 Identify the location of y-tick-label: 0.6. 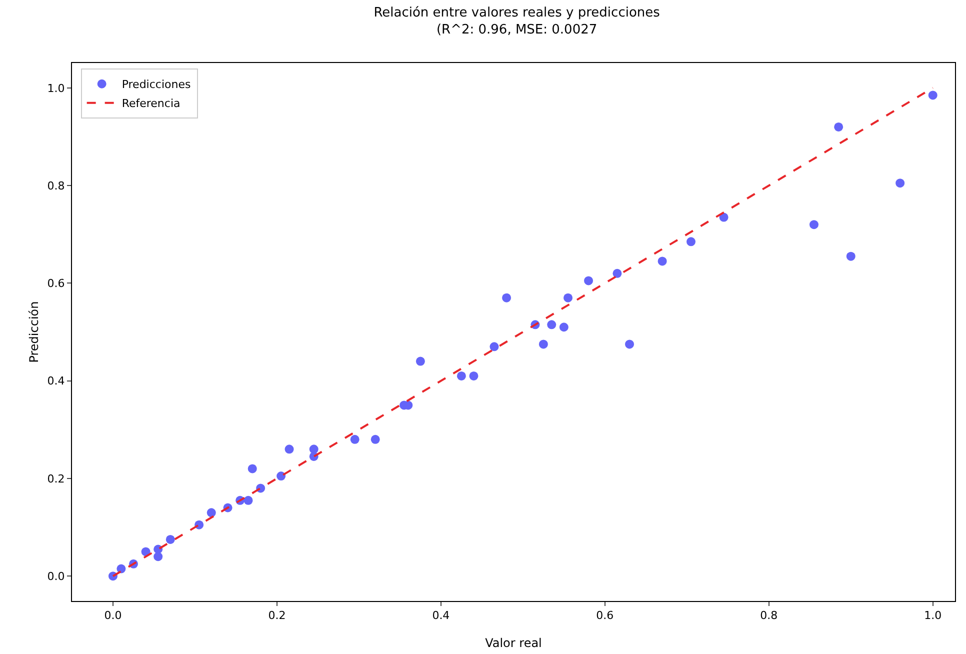
(56, 283).